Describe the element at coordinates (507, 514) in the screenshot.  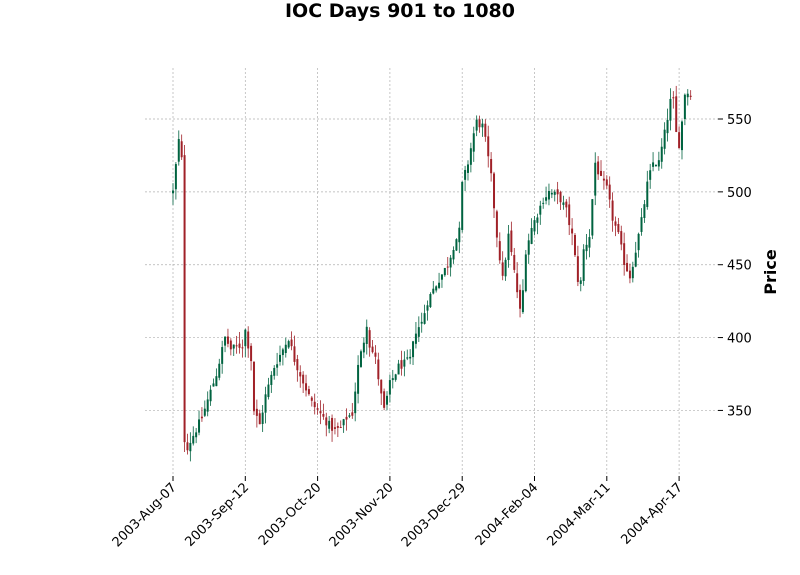
I see `x-tick-label: 2004-Feb-04` at that location.